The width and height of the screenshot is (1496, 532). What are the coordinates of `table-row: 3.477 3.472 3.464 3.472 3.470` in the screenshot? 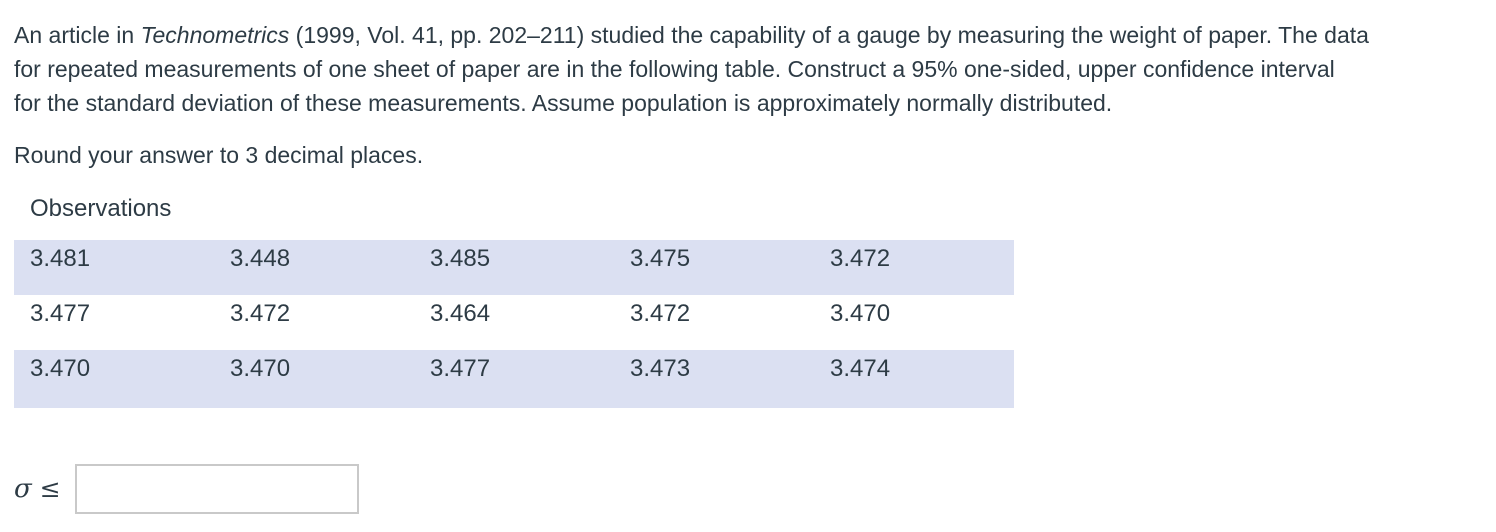 It's located at (514, 322).